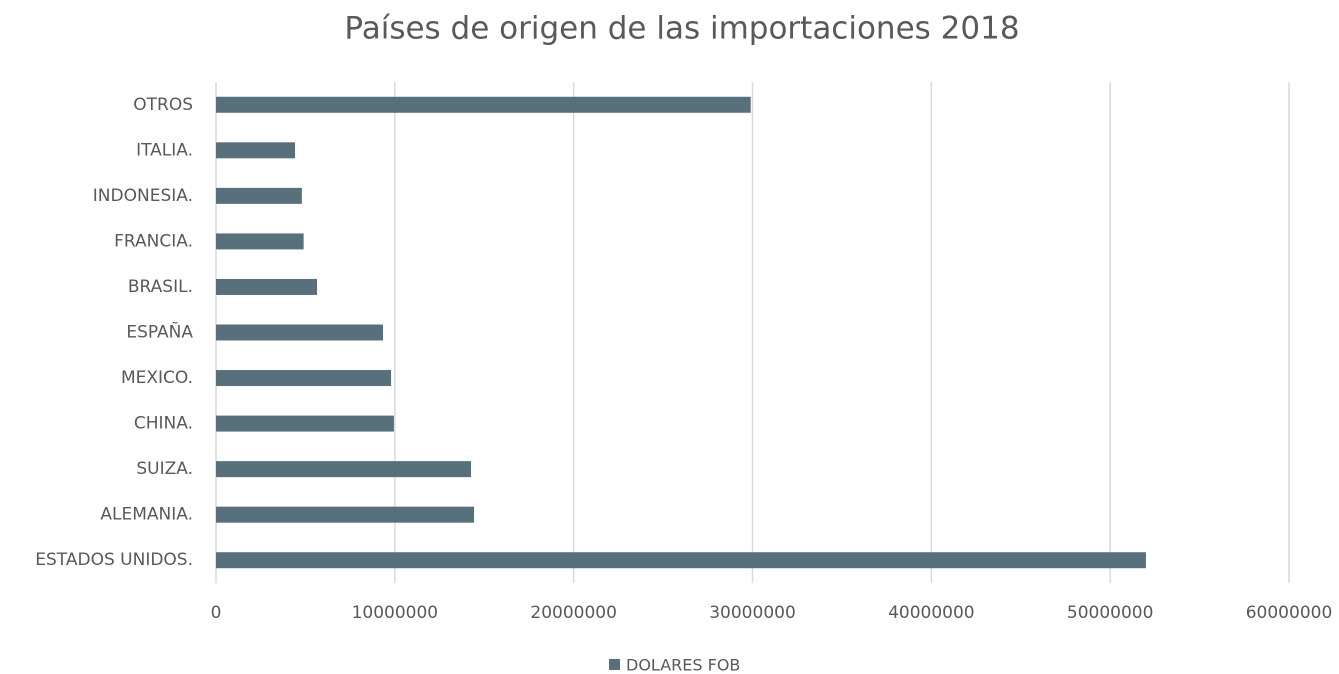 Image resolution: width=1339 pixels, height=674 pixels. What do you see at coordinates (164, 469) in the screenshot?
I see `y-tick-label: SUIZA.` at bounding box center [164, 469].